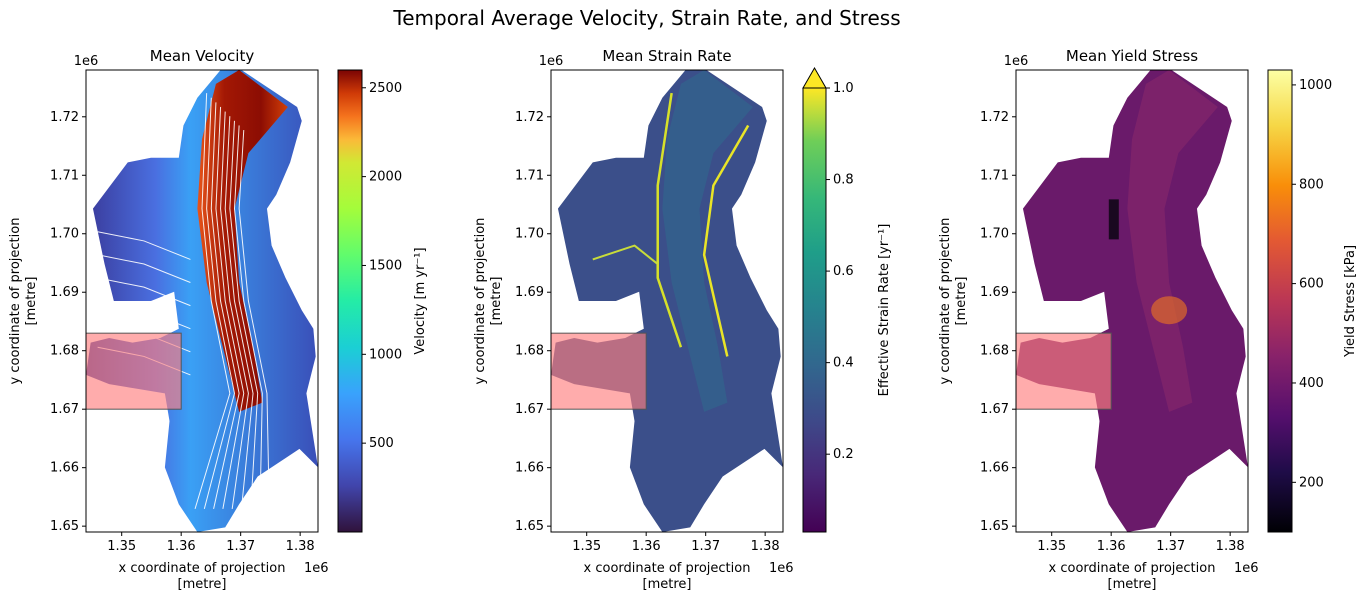  What do you see at coordinates (669, 220) in the screenshot?
I see `shear-margin-west` at bounding box center [669, 220].